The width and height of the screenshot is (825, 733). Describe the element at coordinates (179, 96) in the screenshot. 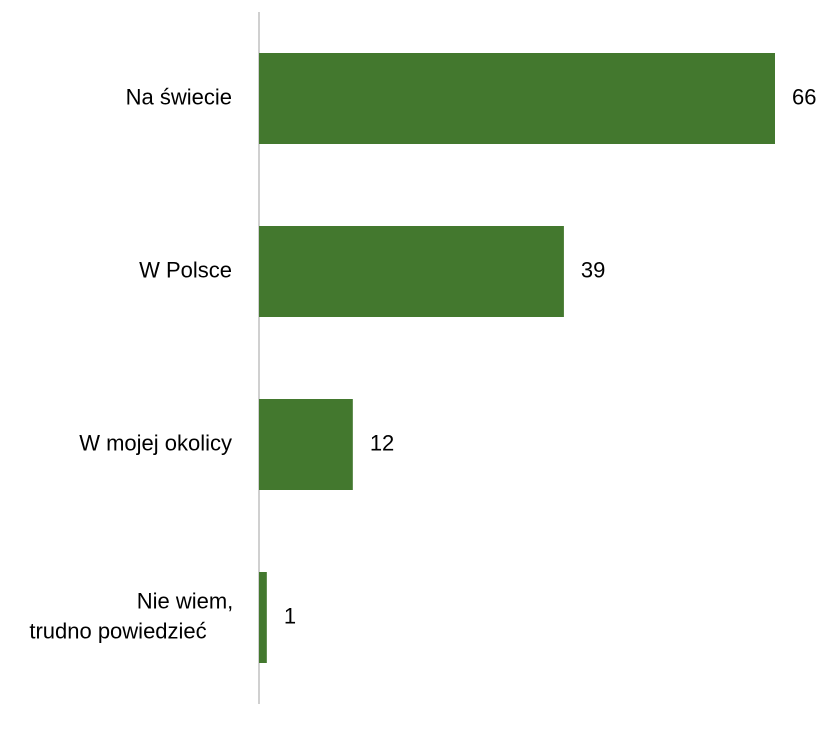

I see `category-label-0: Na świecie` at that location.